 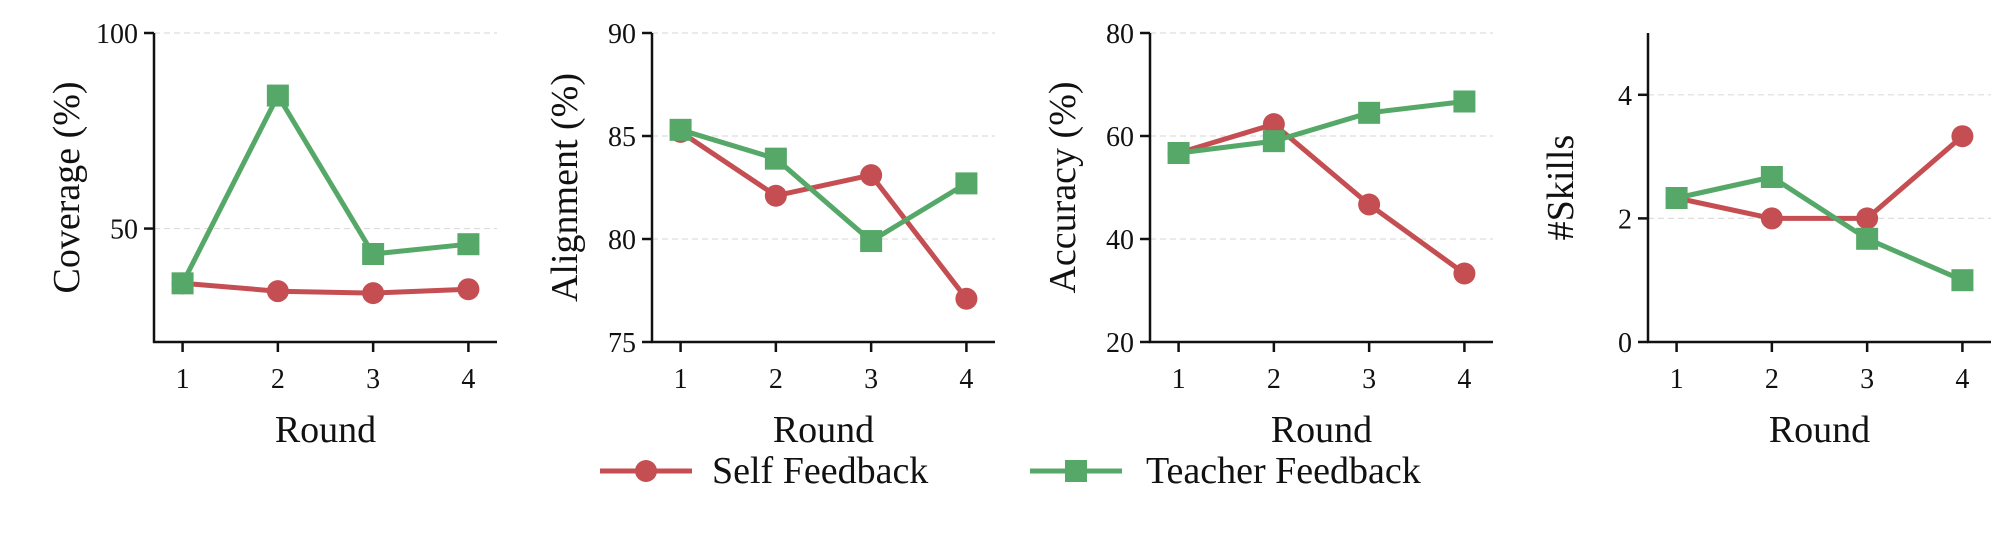 I want to click on y-axis-label: #Skills, so click(x=1561, y=188).